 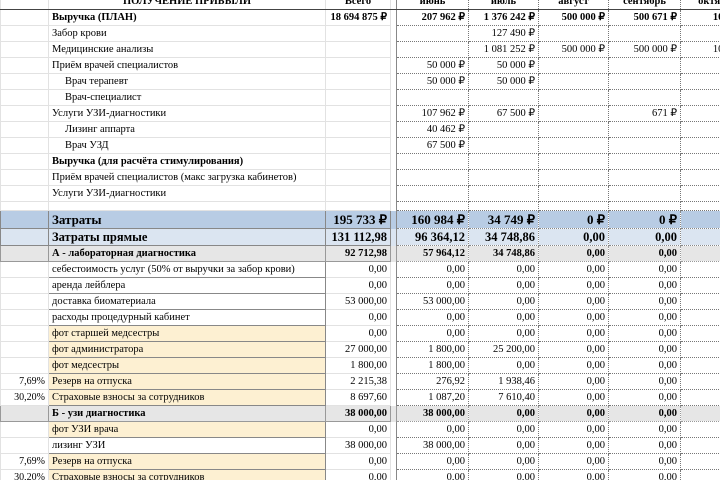 What do you see at coordinates (700, 49) in the screenshot?
I see `value-cell: 10 000 ₽` at bounding box center [700, 49].